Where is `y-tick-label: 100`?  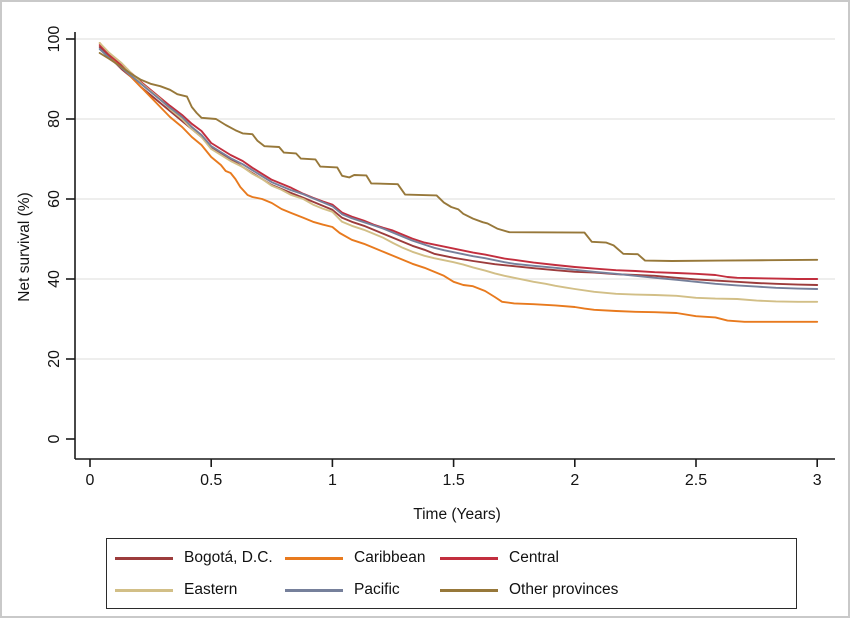 y-tick-label: 100 is located at coordinates (54, 39).